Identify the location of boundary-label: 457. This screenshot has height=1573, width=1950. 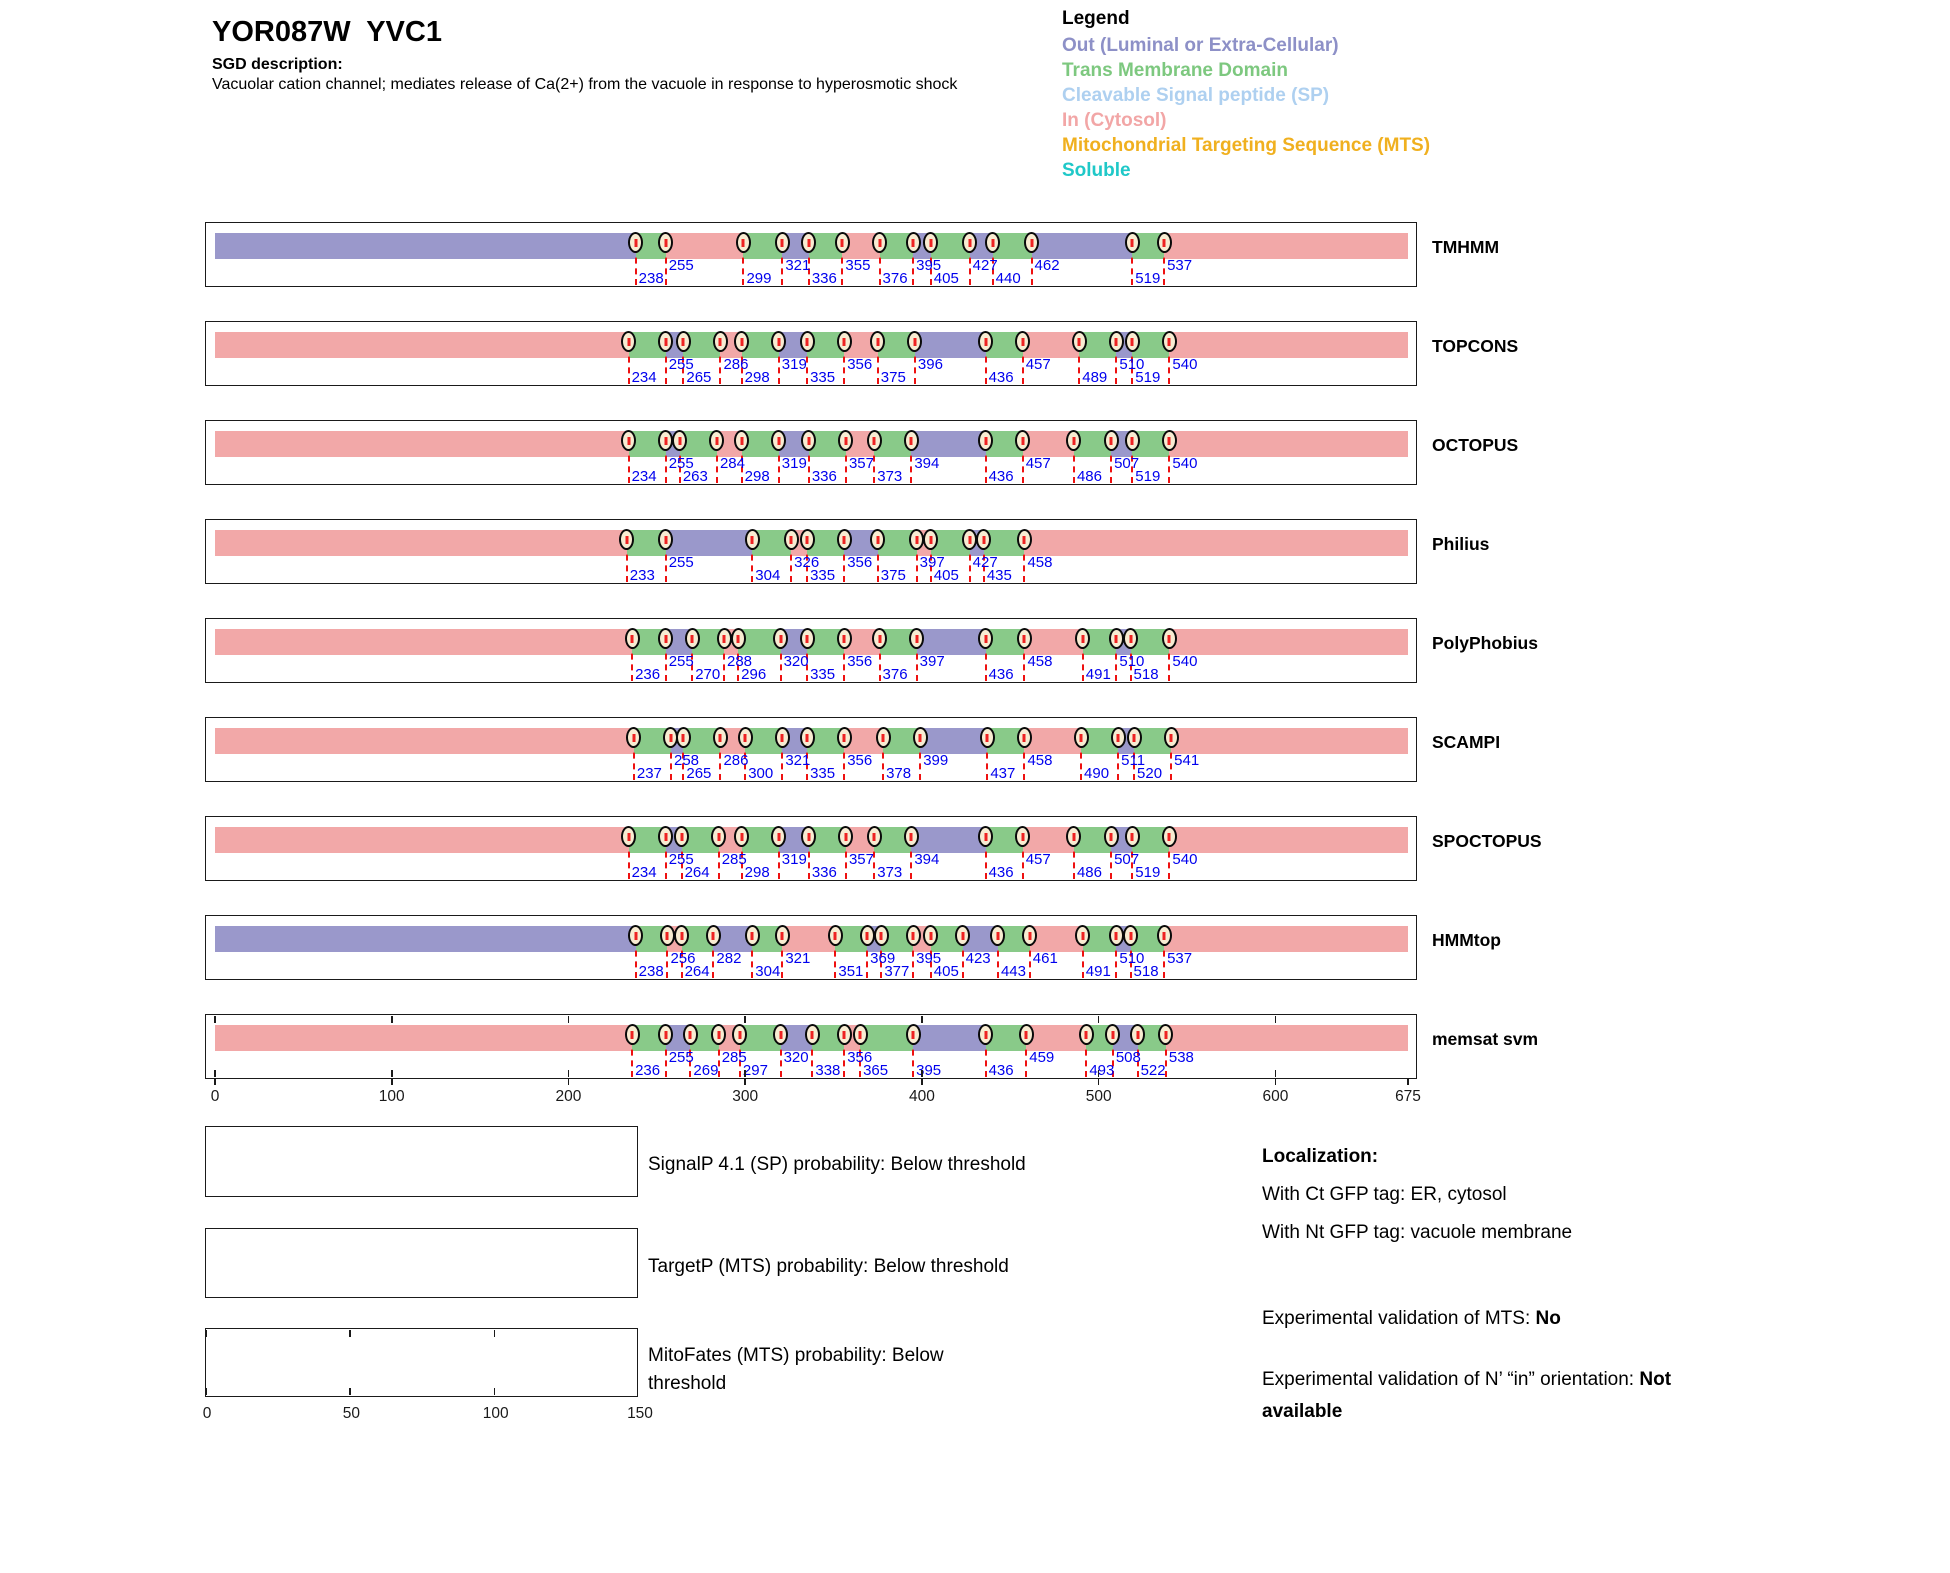
(1038, 463).